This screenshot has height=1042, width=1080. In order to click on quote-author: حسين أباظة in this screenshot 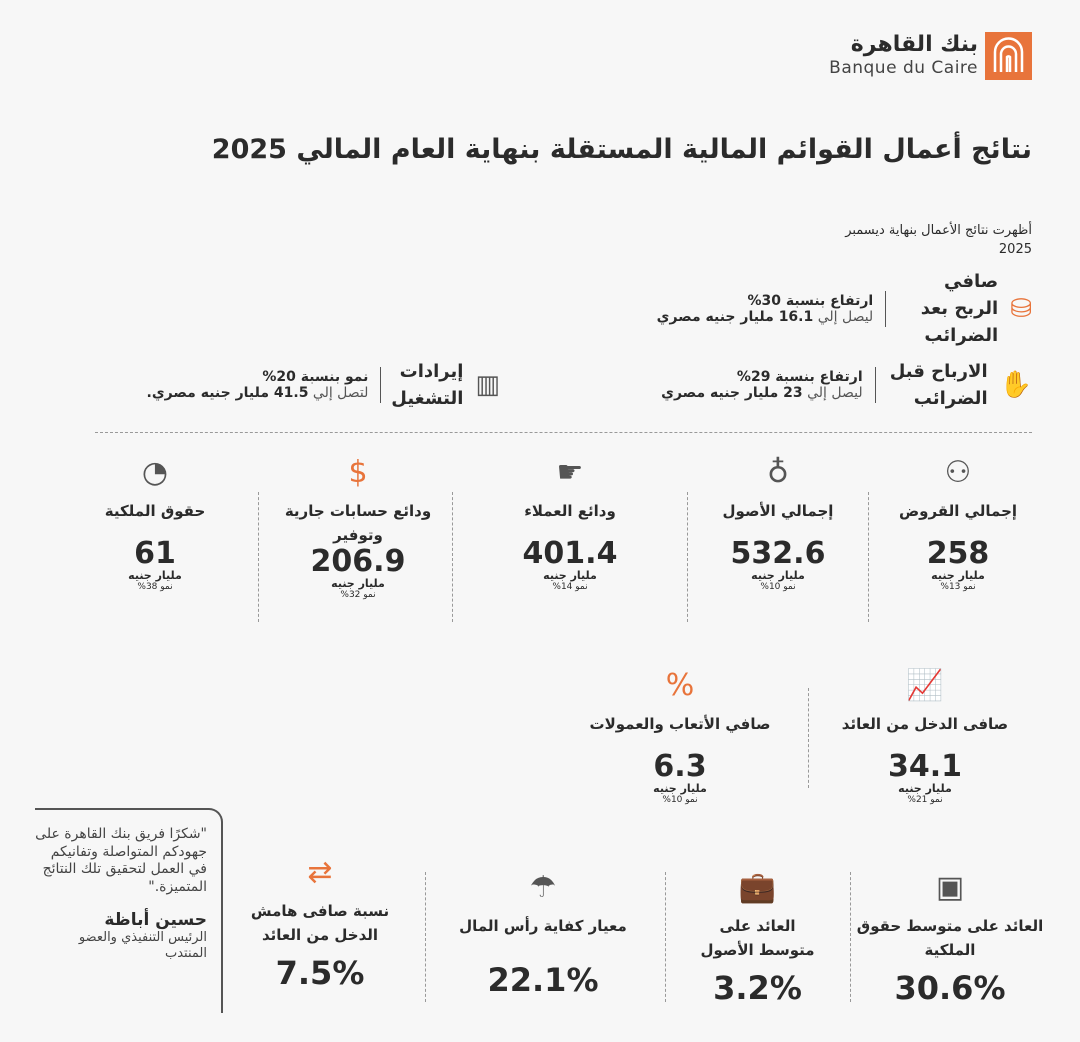, I will do `click(155, 920)`.